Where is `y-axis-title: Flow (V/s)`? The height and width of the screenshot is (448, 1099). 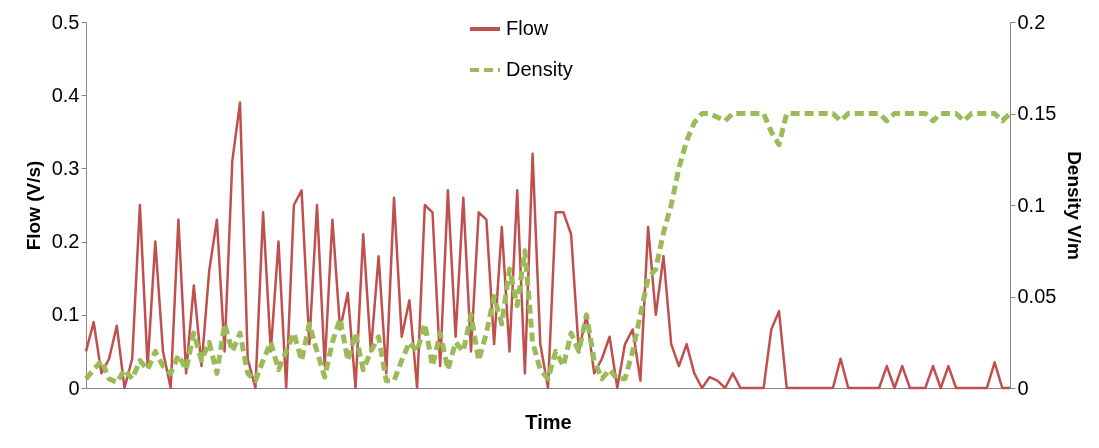 y-axis-title: Flow (V/s) is located at coordinates (33, 205).